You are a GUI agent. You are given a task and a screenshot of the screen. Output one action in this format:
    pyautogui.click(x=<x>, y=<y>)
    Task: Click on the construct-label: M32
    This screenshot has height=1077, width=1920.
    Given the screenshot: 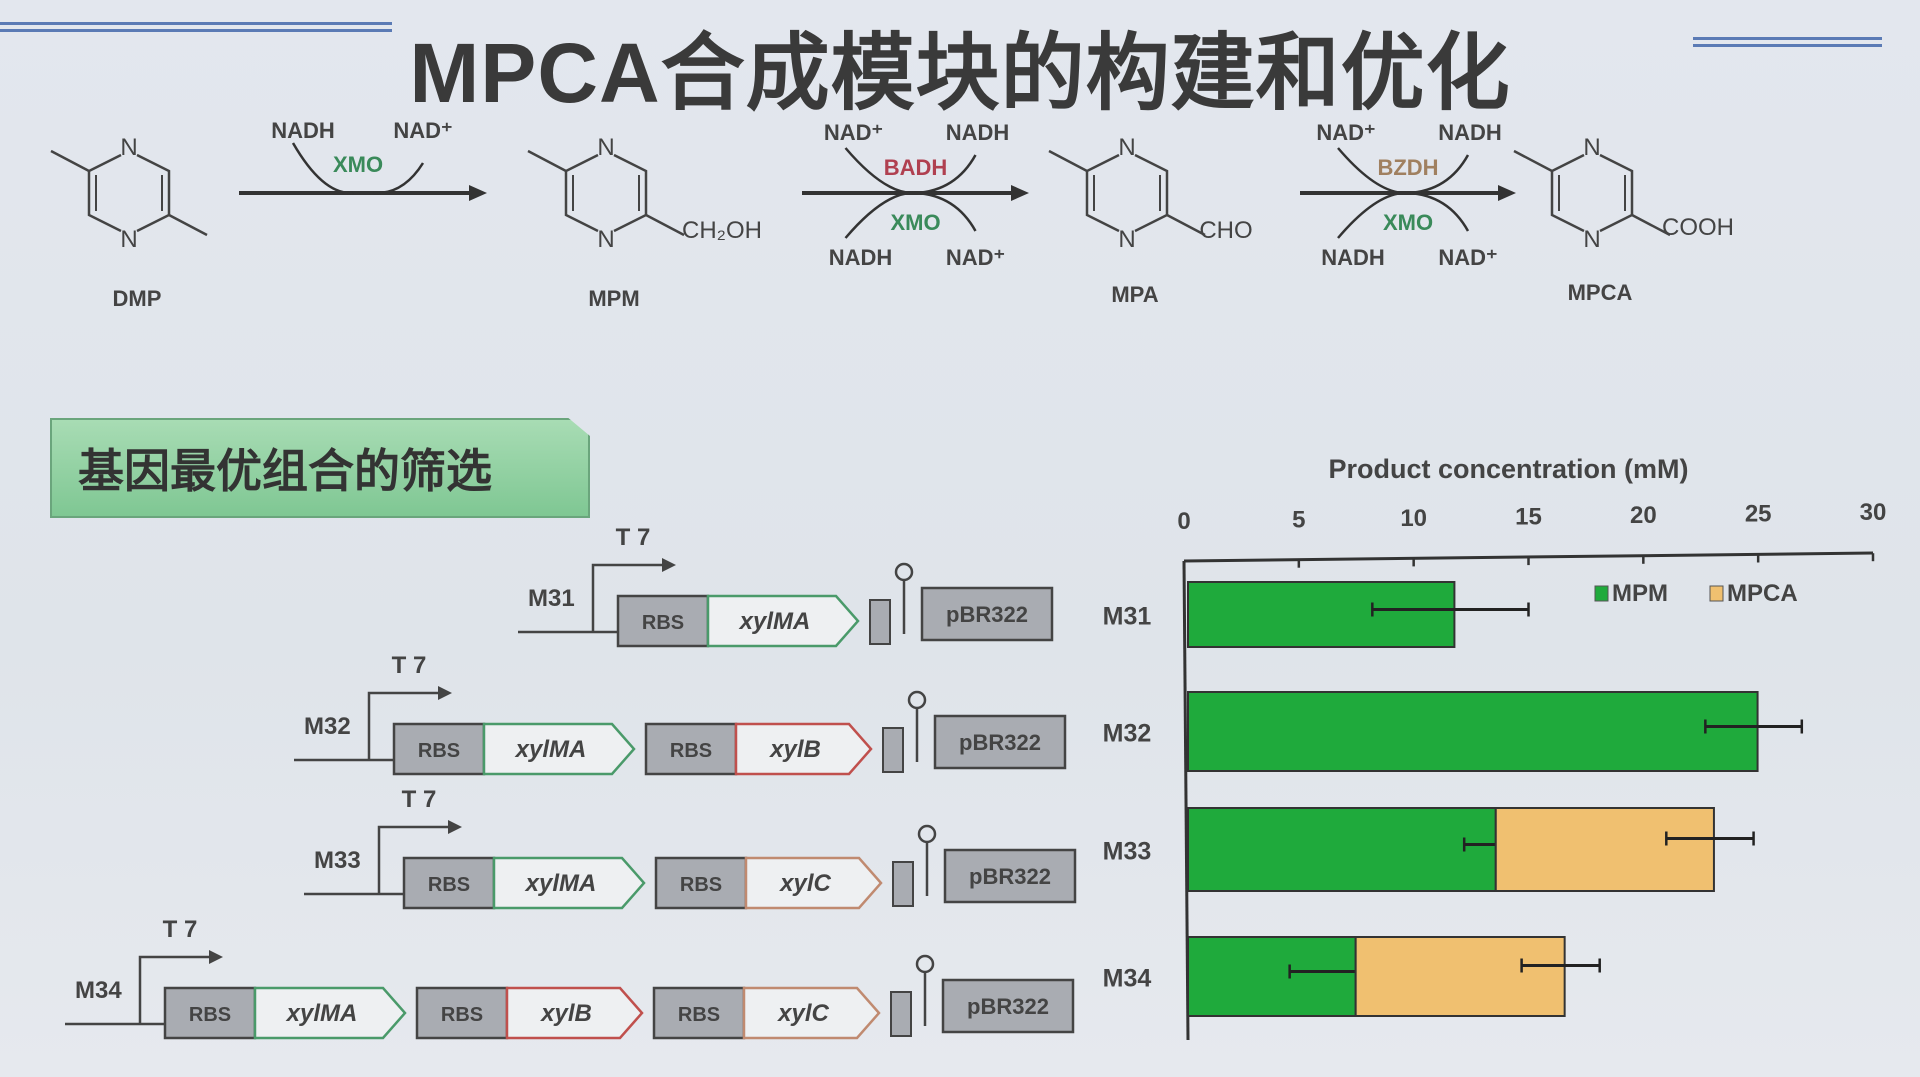 What is the action you would take?
    pyautogui.click(x=327, y=726)
    